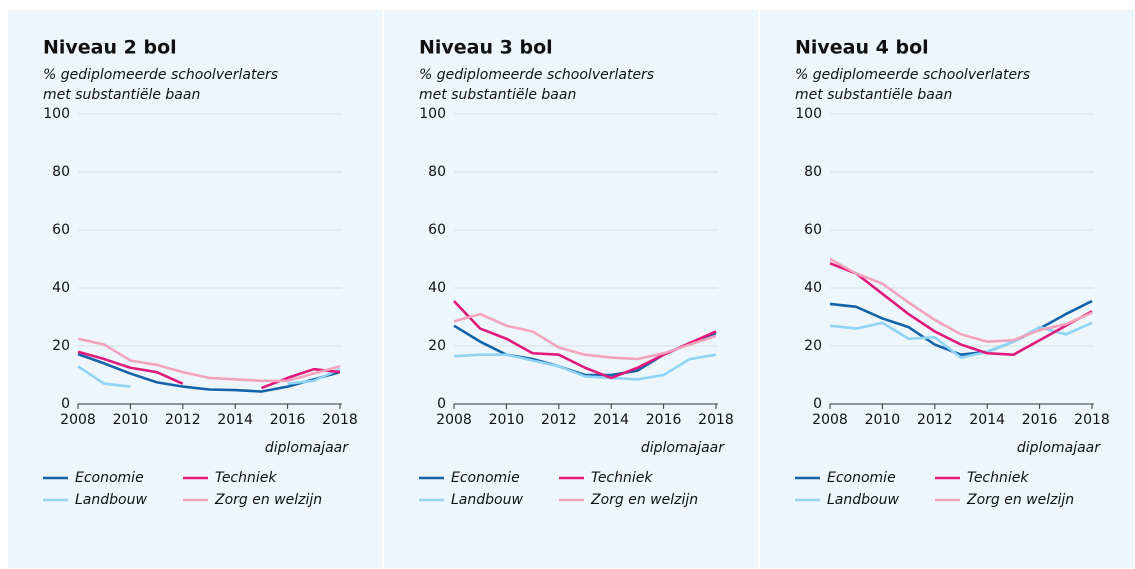 Image resolution: width=1135 pixels, height=569 pixels. I want to click on chart-title: Niveau 2 bol, so click(110, 48).